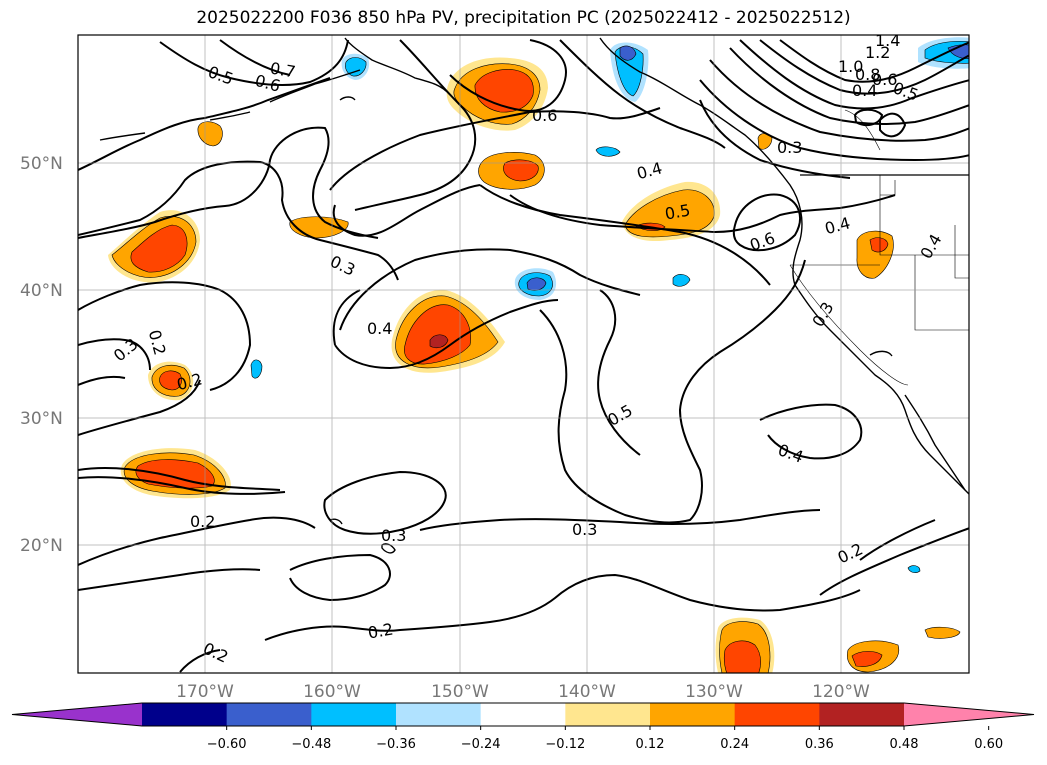 The image size is (1047, 765). Describe the element at coordinates (867, 74) in the screenshot. I see `contour-label: 0.8` at that location.